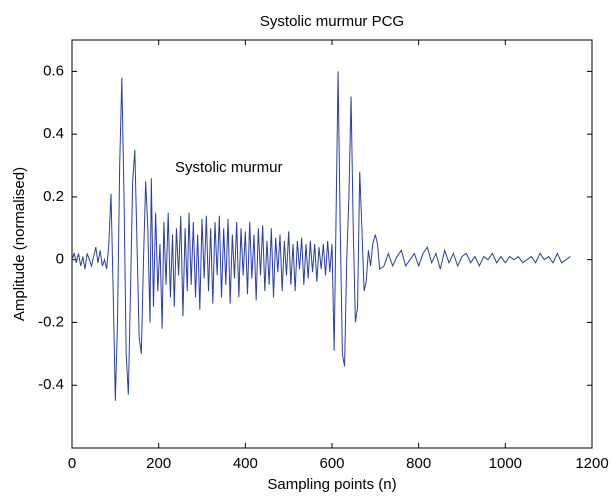  Describe the element at coordinates (158, 463) in the screenshot. I see `x-tick-label: 200` at that location.